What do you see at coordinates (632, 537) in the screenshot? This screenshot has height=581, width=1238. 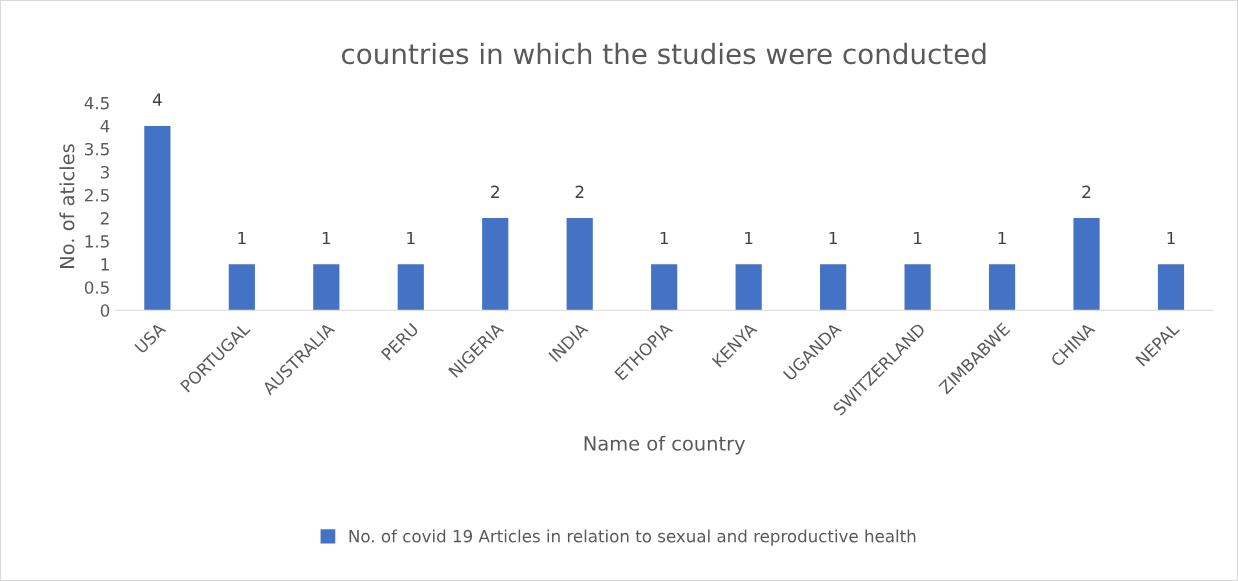 I see `legend-label: No. of covid 19 Articles in relation to sexual and reproductive health` at bounding box center [632, 537].